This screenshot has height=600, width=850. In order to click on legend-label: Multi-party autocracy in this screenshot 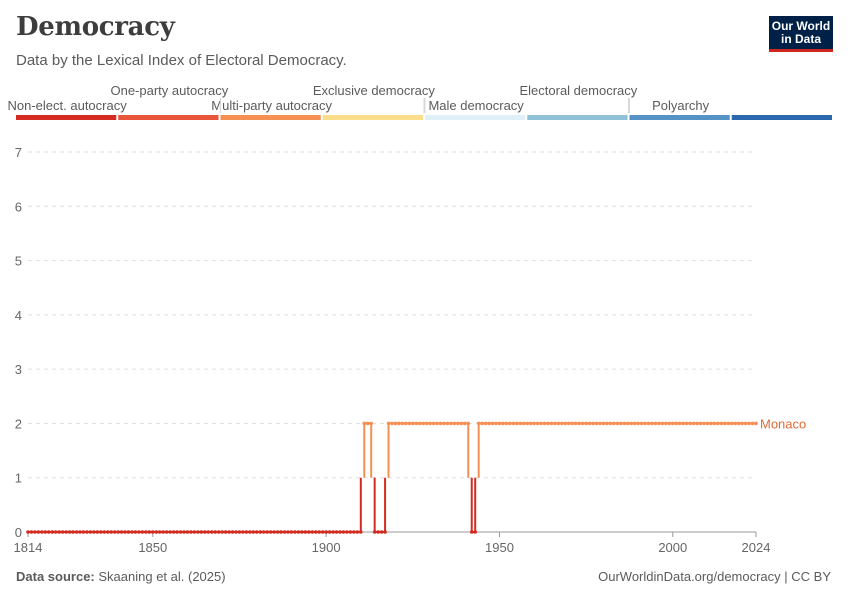, I will do `click(271, 105)`.